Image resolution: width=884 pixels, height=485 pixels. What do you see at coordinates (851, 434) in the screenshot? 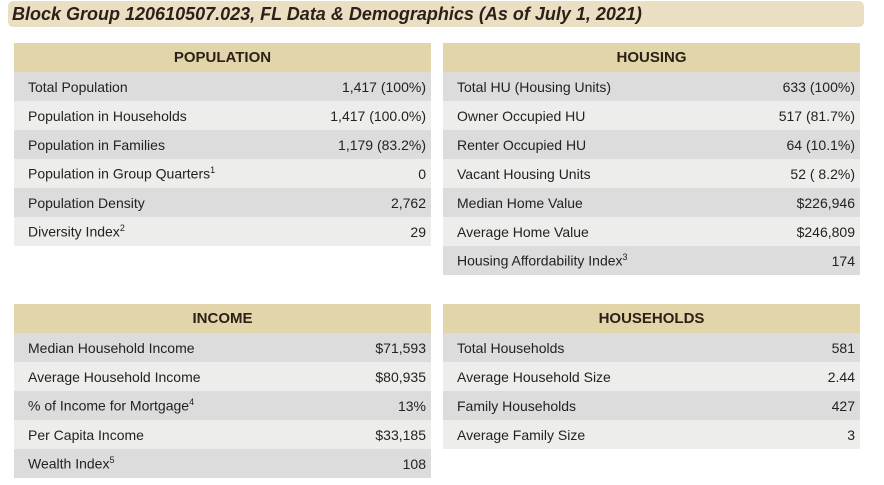
I see `row-value: 3` at bounding box center [851, 434].